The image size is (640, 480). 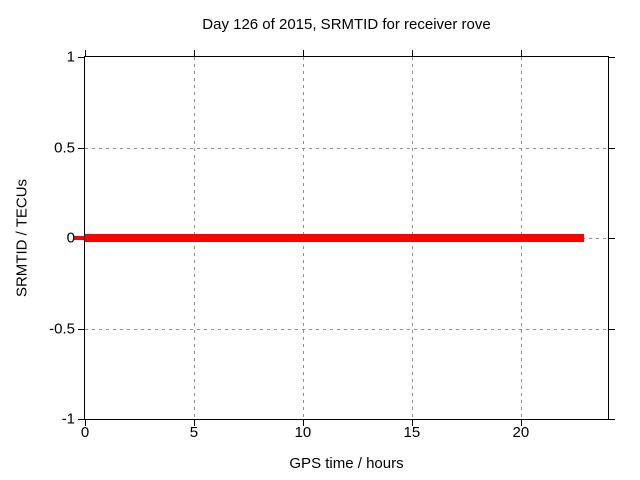 What do you see at coordinates (22, 238) in the screenshot?
I see `y-axis-label: SRMTID / TECUs` at bounding box center [22, 238].